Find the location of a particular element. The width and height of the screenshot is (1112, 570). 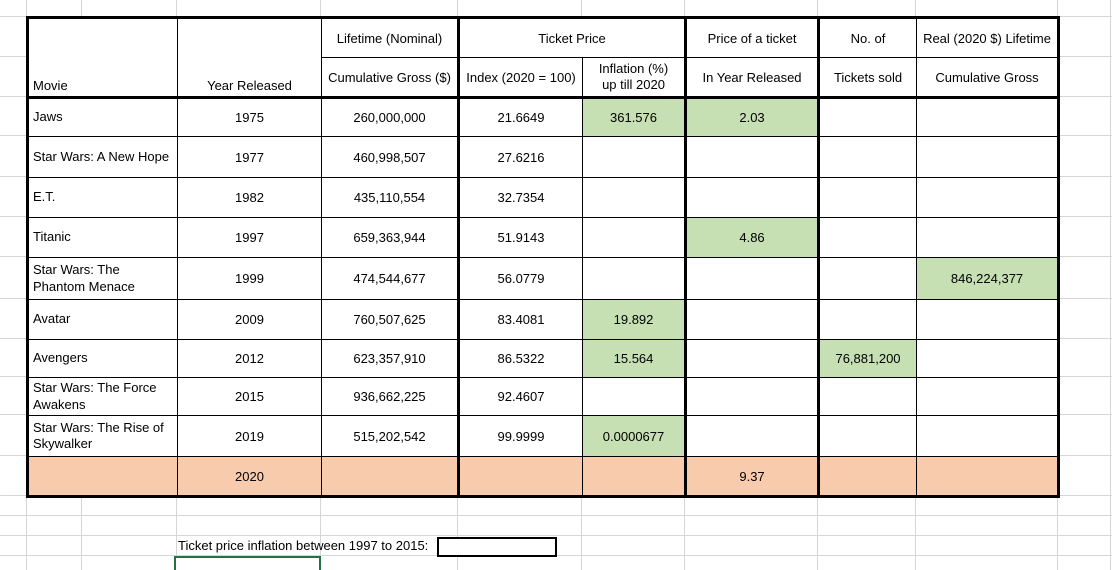

cell-movie: Star Wars: The Rise of Skywalker is located at coordinates (102, 436).